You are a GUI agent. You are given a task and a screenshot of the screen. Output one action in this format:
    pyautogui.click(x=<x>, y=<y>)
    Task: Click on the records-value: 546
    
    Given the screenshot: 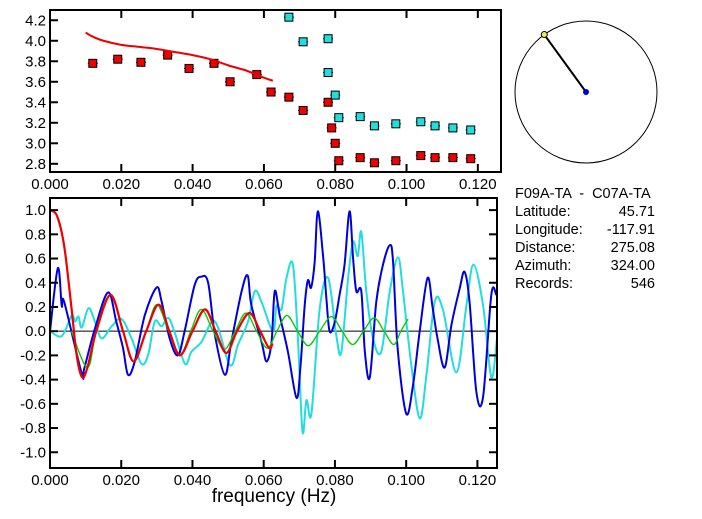 What is the action you would take?
    pyautogui.click(x=643, y=284)
    